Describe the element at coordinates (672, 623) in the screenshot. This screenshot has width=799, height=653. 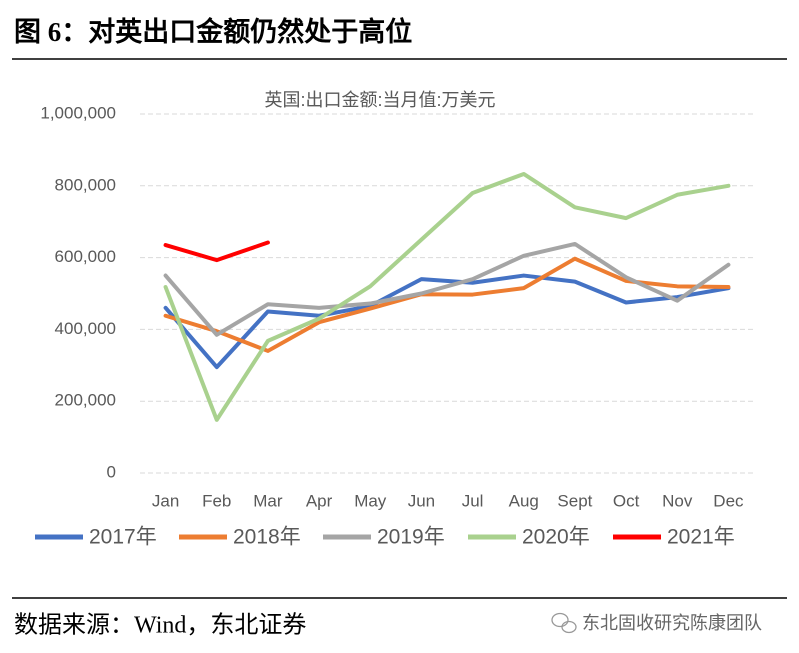
I see `watermark: 东北固收研究陈康团队` at that location.